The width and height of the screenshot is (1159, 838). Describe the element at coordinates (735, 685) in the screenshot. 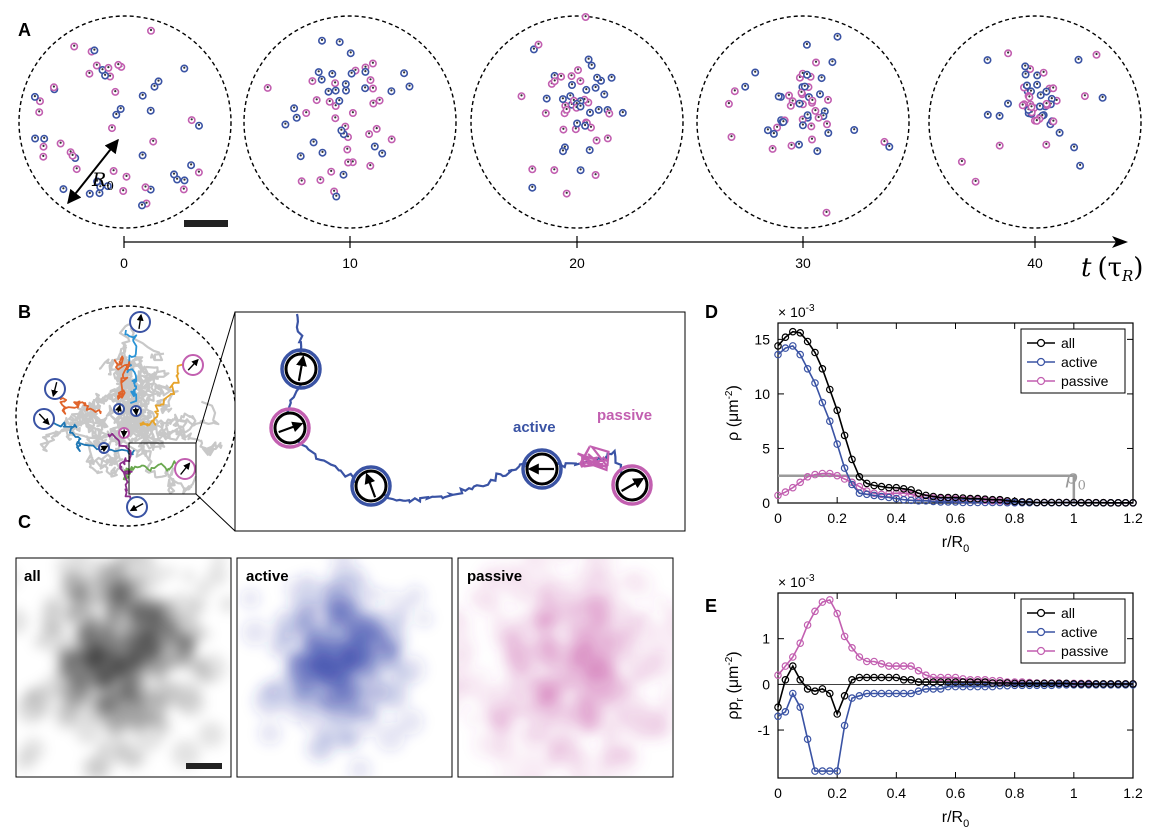

I see `y-axis-label: ρpr (μm-2)` at that location.